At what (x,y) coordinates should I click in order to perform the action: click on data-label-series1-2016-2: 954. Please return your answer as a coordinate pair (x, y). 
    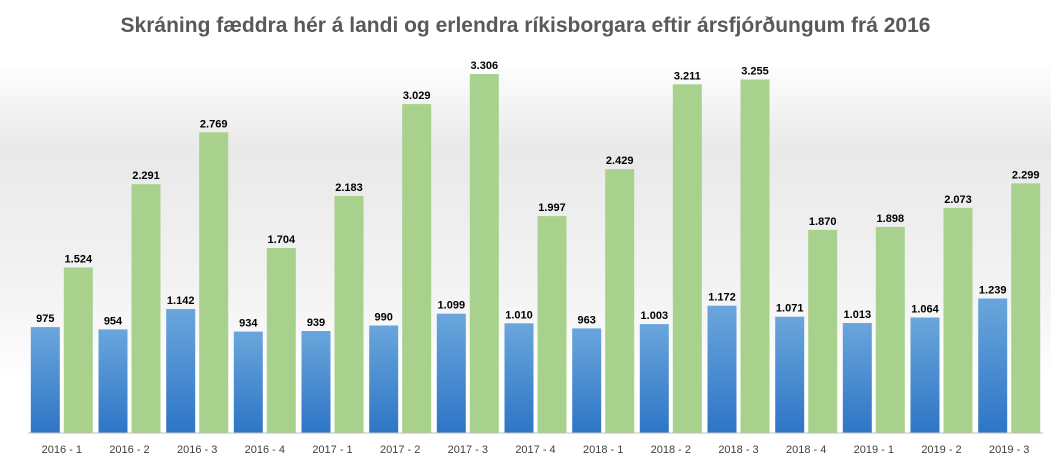
    Looking at the image, I should click on (113, 321).